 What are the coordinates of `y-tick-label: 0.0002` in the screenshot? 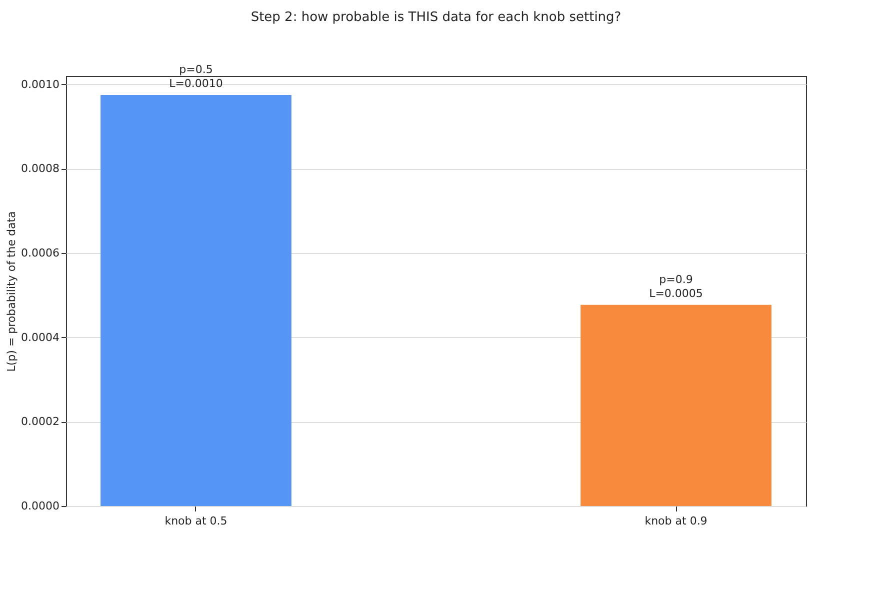 It's located at (40, 421).